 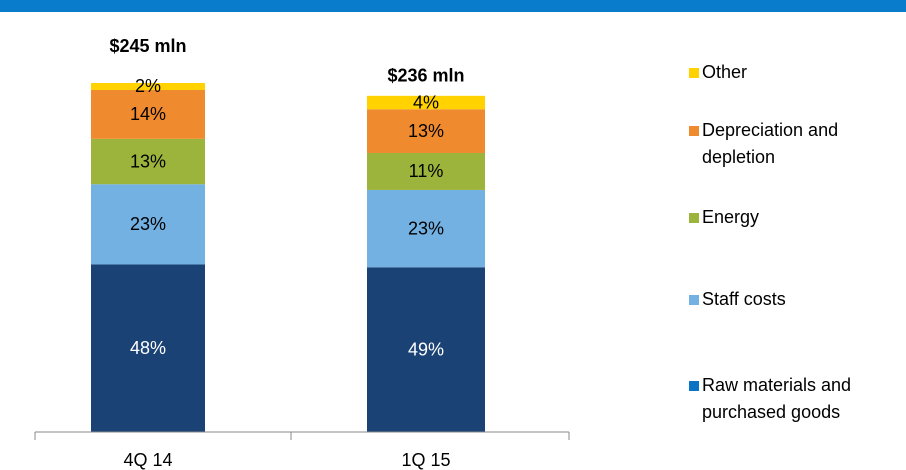 I want to click on legend-label: Raw materials and purchased goods, so click(x=777, y=398).